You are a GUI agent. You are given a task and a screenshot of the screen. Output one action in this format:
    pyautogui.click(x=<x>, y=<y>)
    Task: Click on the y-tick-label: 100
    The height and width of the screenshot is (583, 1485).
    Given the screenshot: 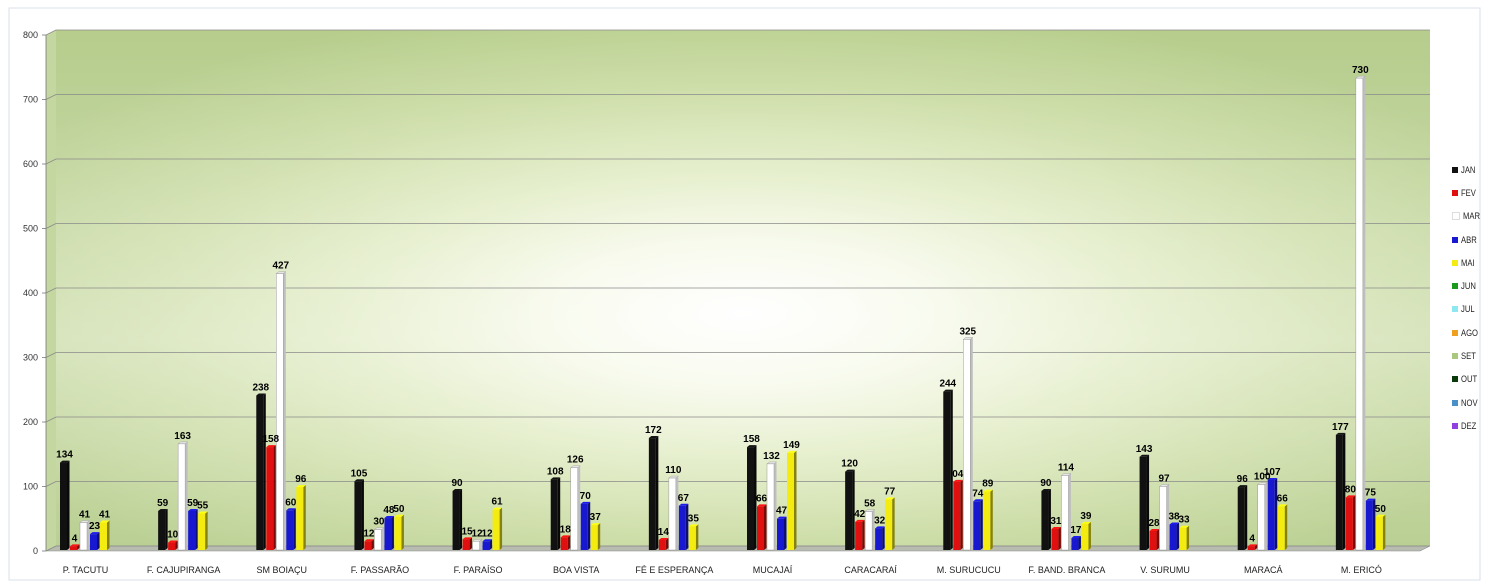 What is the action you would take?
    pyautogui.click(x=30, y=487)
    